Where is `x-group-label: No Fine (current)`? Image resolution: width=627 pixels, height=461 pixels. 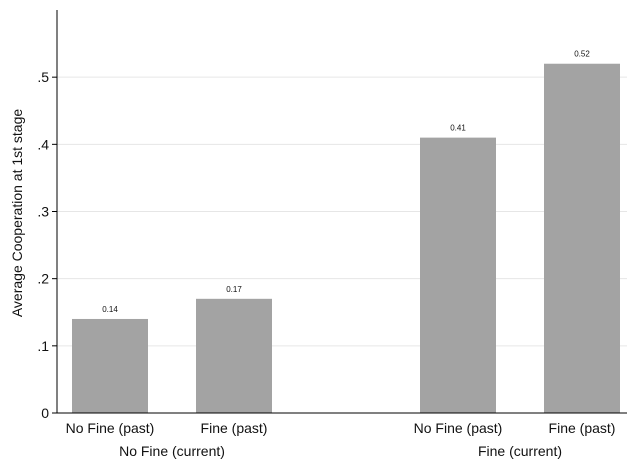 x-group-label: No Fine (current) is located at coordinates (172, 451).